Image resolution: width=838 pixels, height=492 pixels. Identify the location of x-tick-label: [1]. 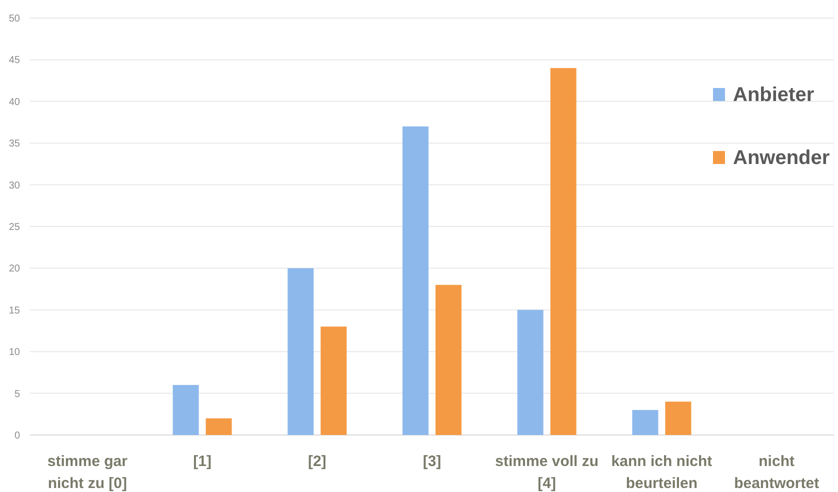
(202, 461).